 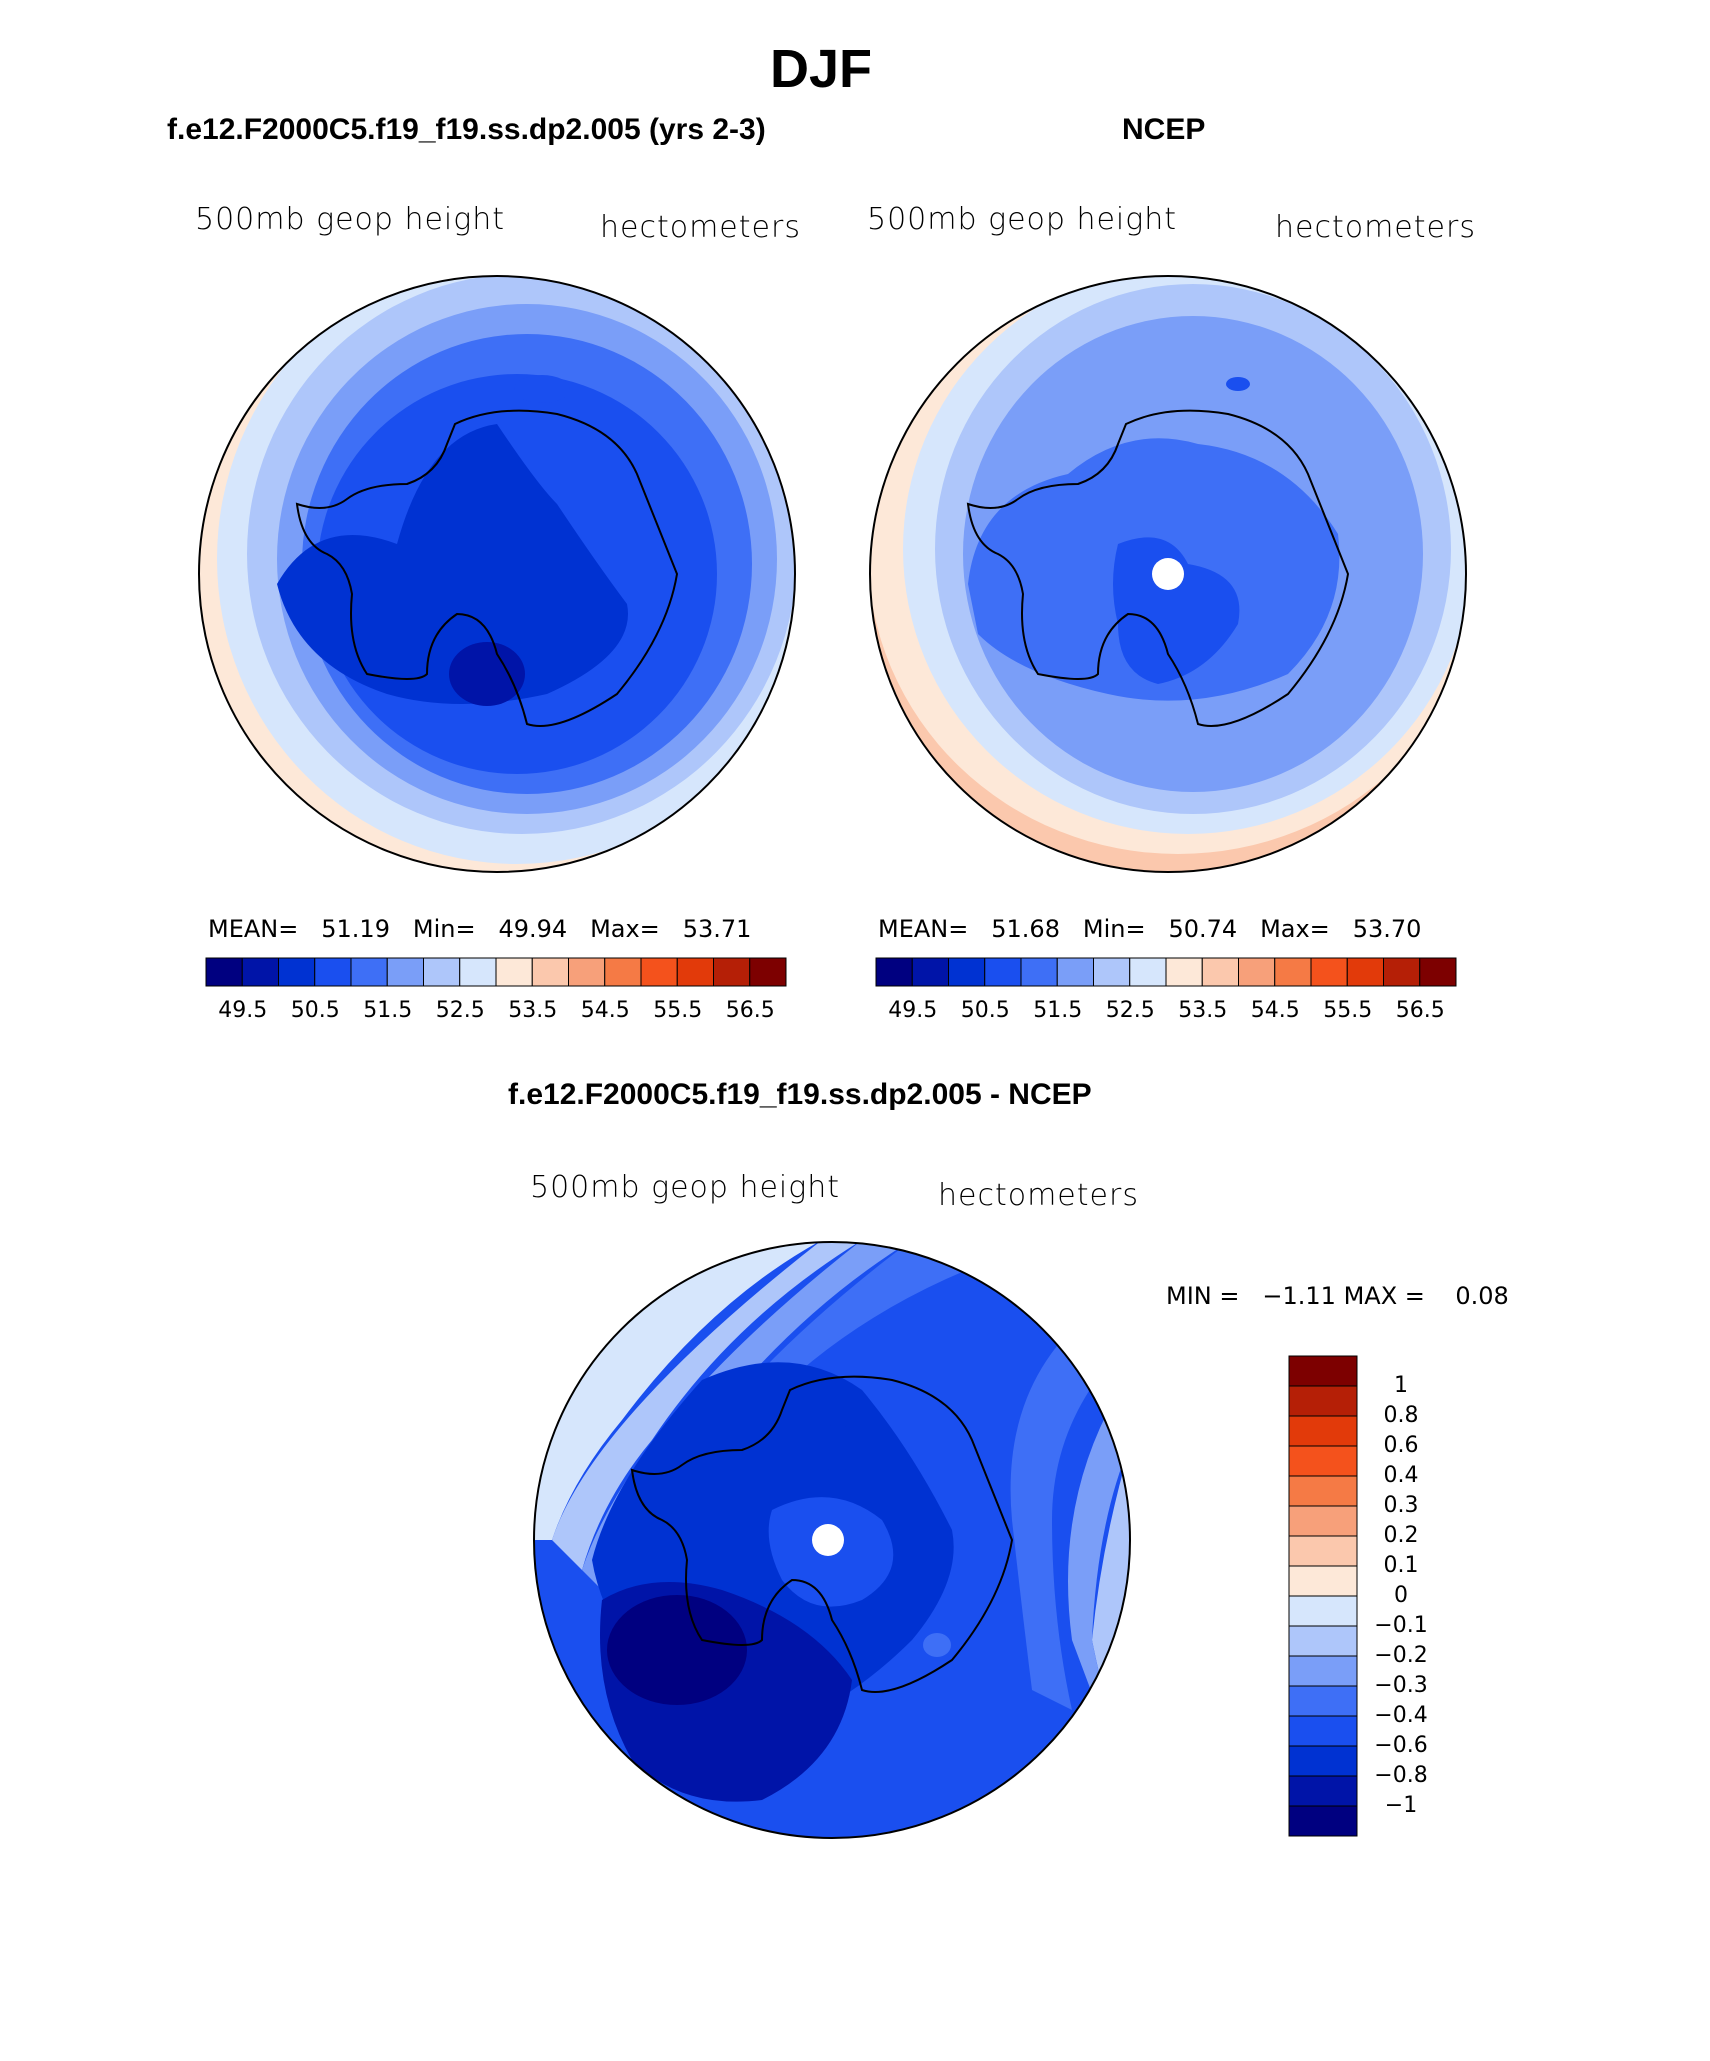 I want to click on panel-units-obs: hectometers, so click(x=1375, y=227).